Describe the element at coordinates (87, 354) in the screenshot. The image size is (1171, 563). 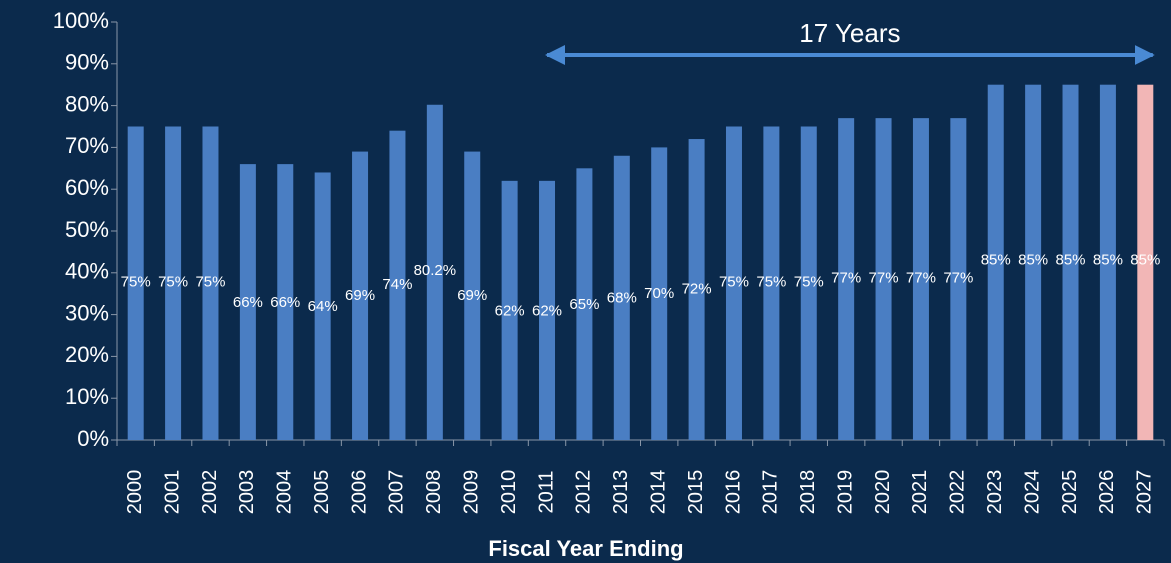
I see `y-tick-label: 20%` at that location.